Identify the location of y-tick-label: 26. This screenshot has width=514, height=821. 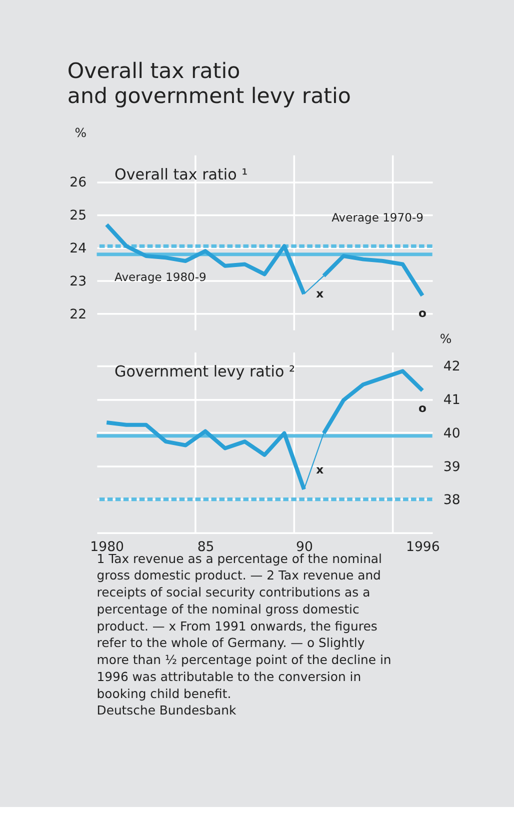
(78, 183).